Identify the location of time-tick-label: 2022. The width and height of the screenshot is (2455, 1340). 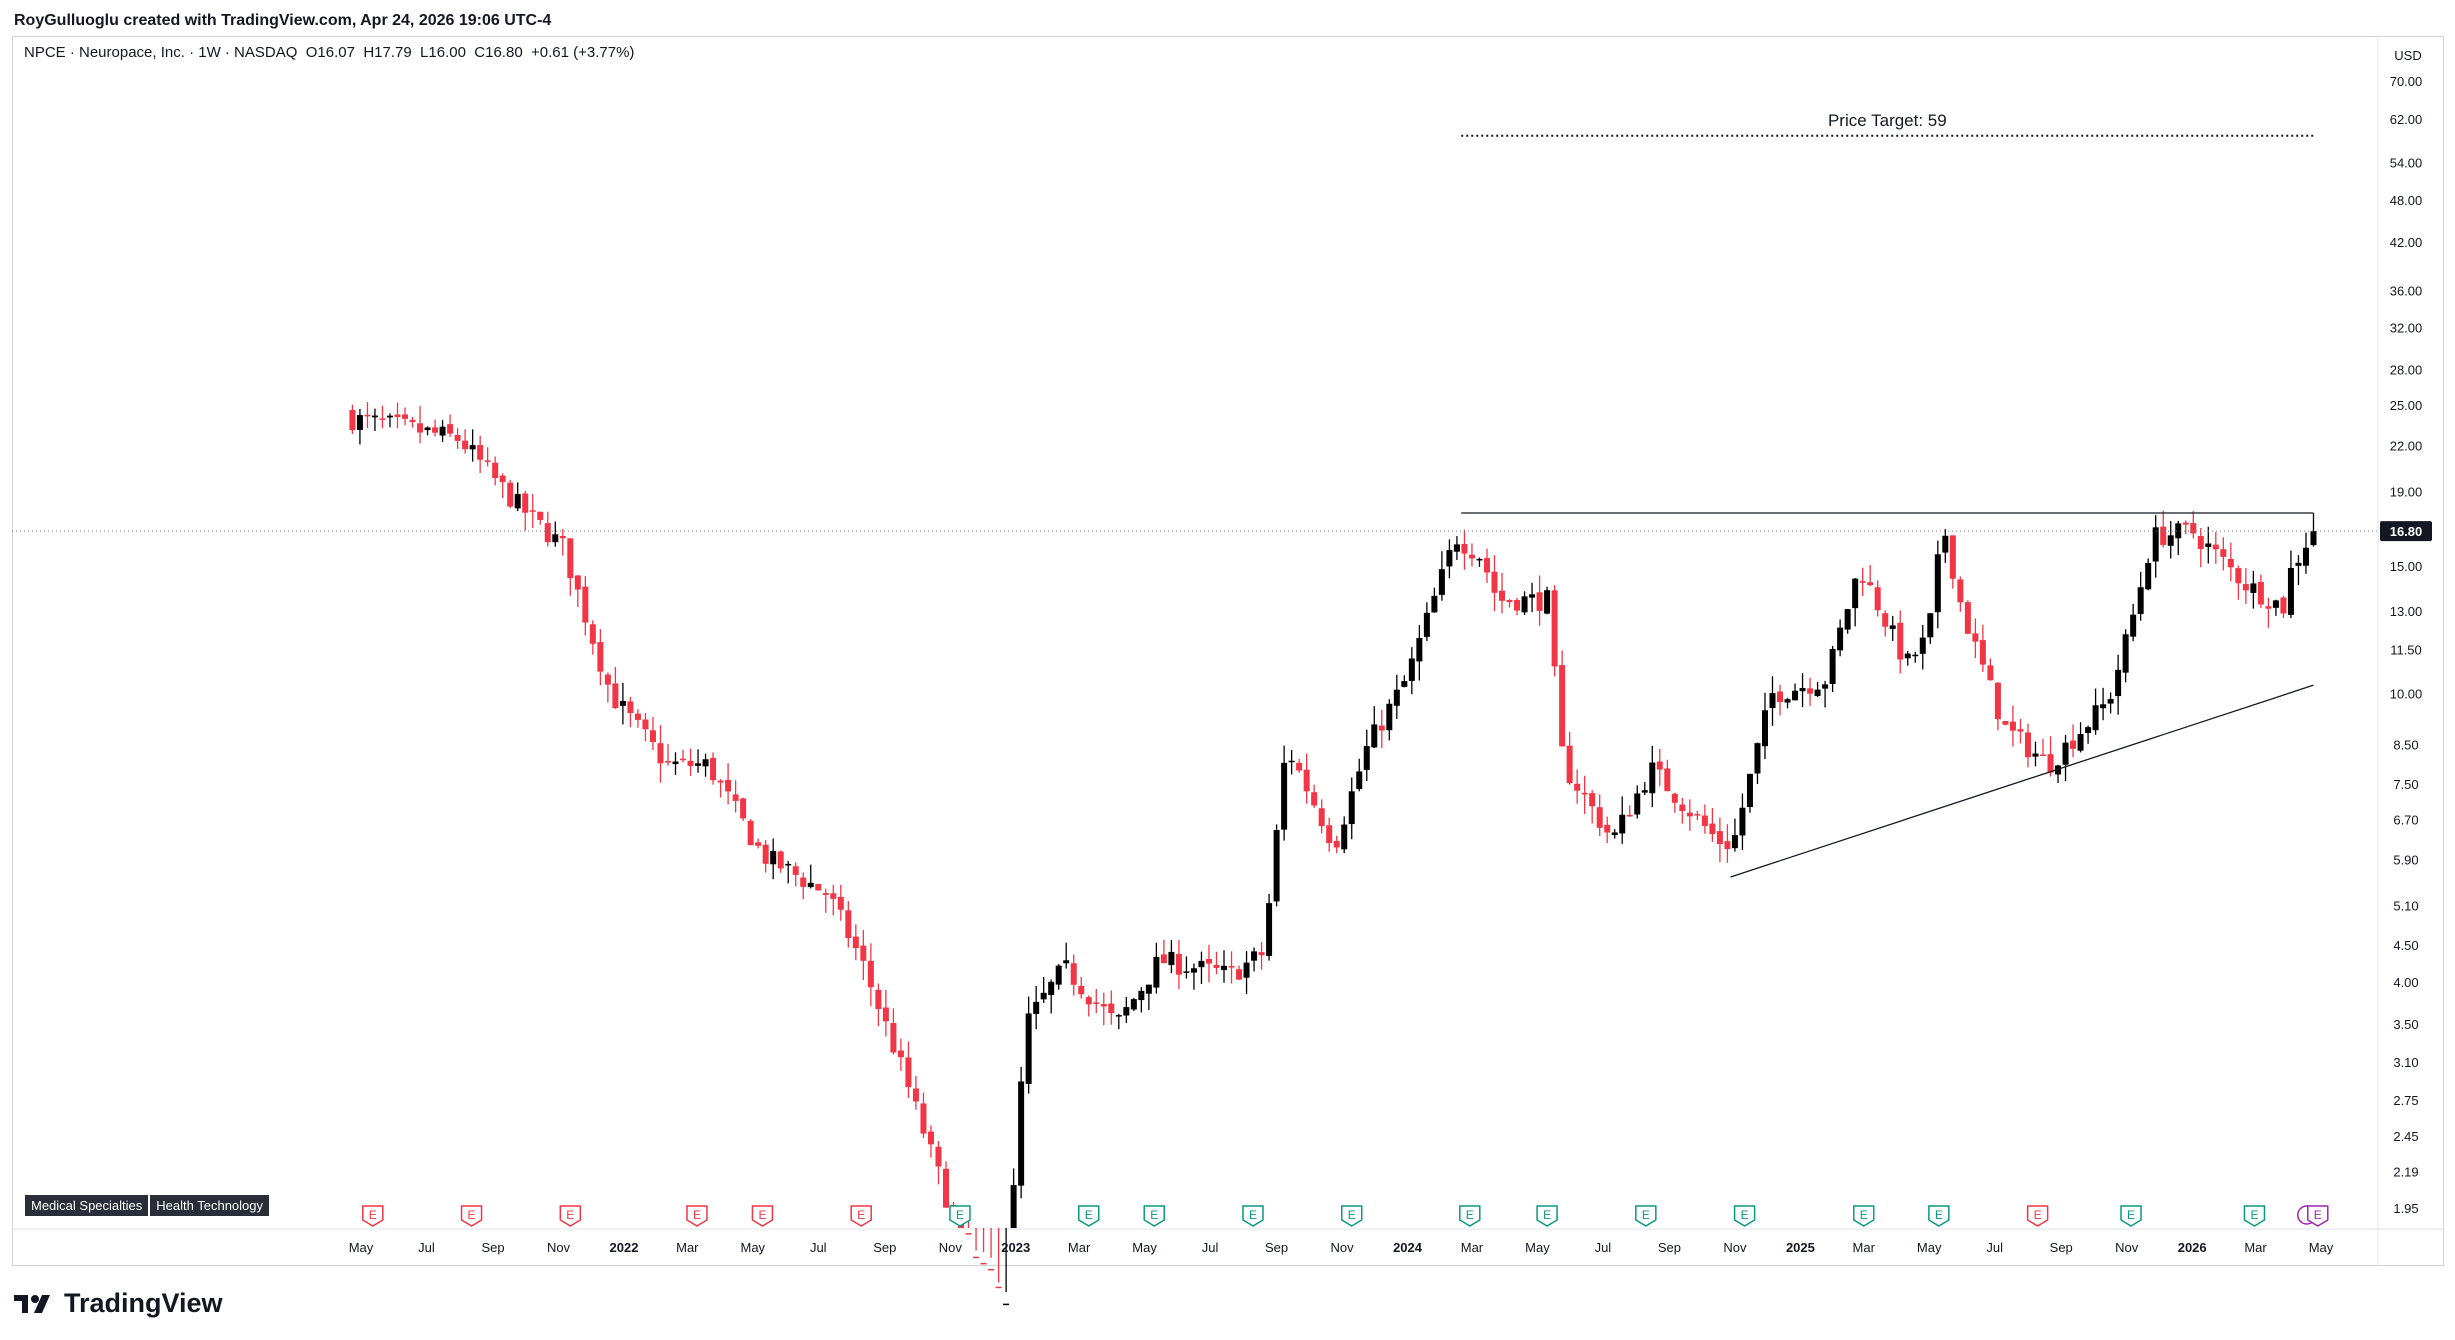
(624, 1247).